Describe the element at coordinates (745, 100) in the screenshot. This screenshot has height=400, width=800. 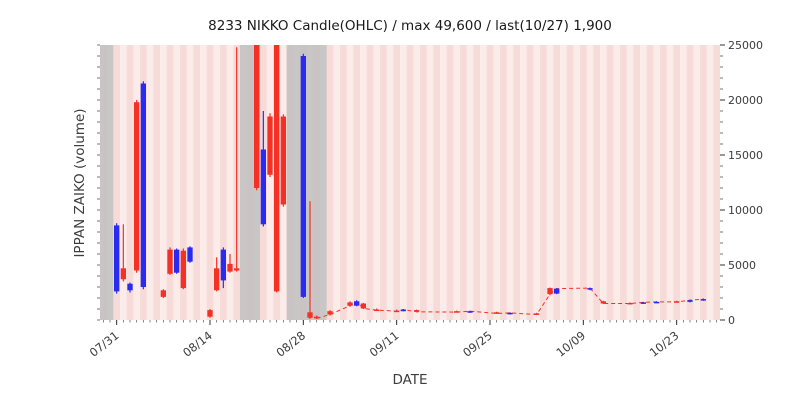
I see `svg-text: 20000` at that location.